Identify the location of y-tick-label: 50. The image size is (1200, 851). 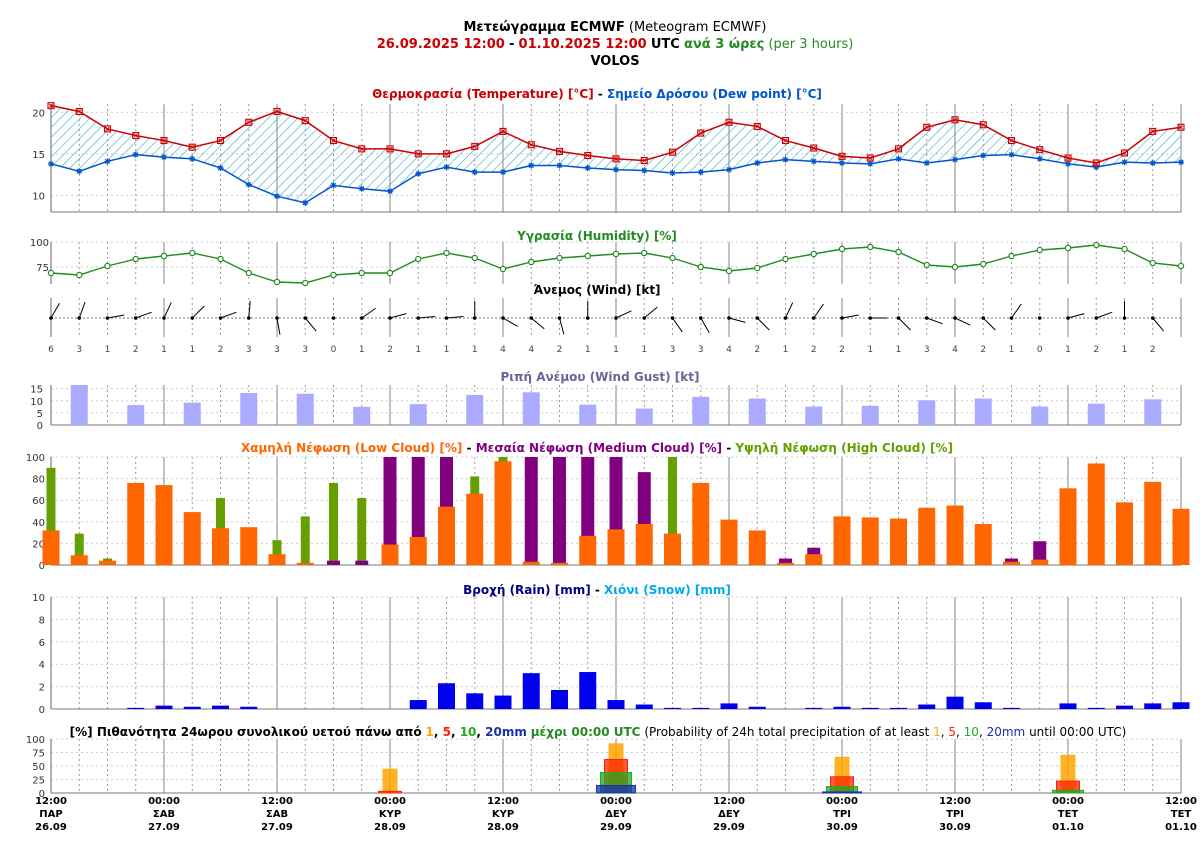
(38, 767).